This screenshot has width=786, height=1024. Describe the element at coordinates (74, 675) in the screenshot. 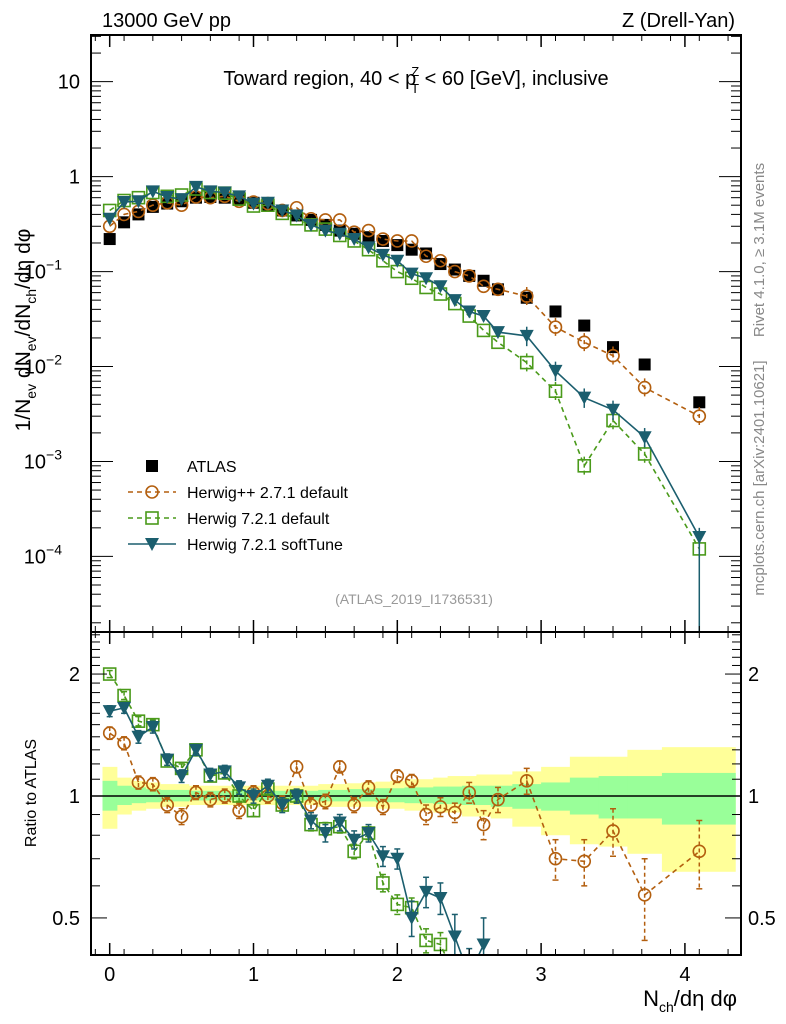

I see `ratio-y-tick-label-left: 2` at that location.